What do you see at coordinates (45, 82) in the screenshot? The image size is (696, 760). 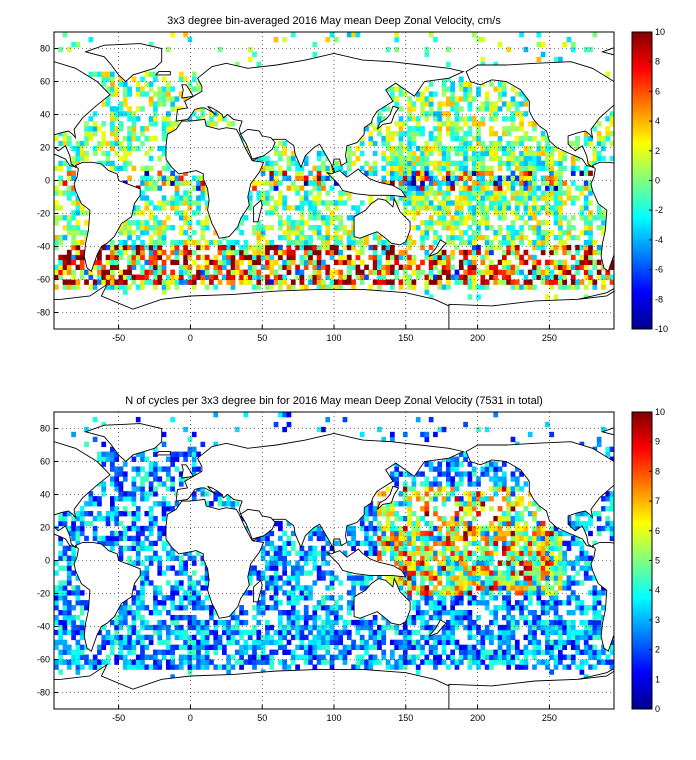 I see `y-tick-label: 60` at bounding box center [45, 82].